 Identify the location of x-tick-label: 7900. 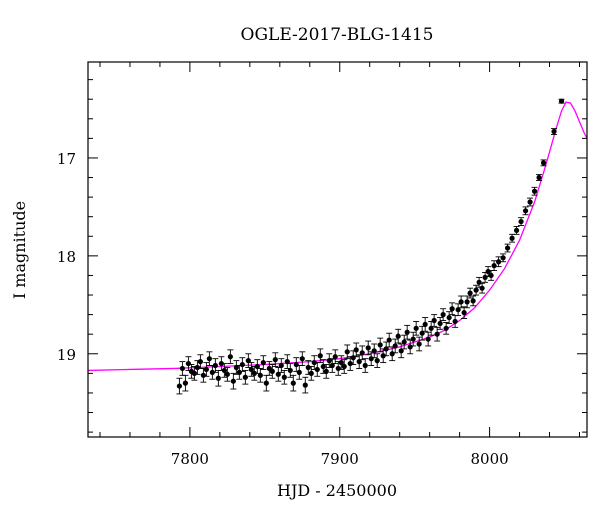
(340, 459).